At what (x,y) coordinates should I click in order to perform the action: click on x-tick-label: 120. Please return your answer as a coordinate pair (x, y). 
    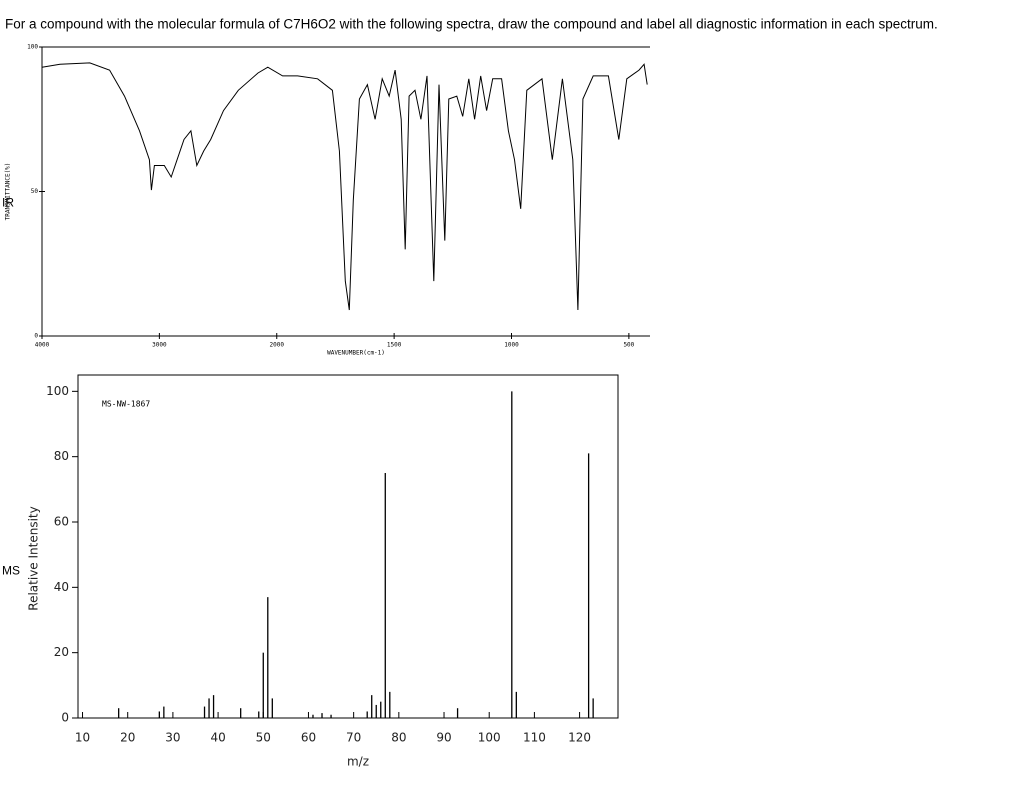
    Looking at the image, I should click on (579, 738).